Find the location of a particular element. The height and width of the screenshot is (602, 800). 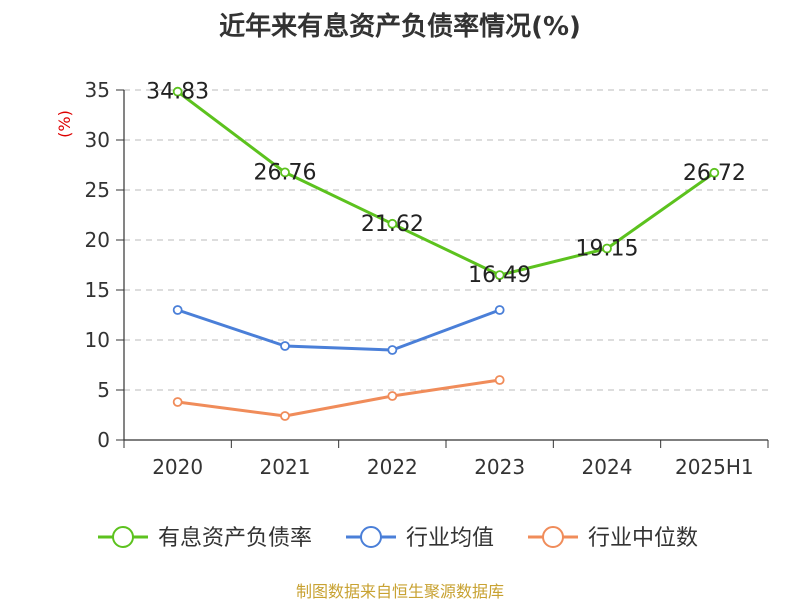

data-label: 16.49 is located at coordinates (499, 275).